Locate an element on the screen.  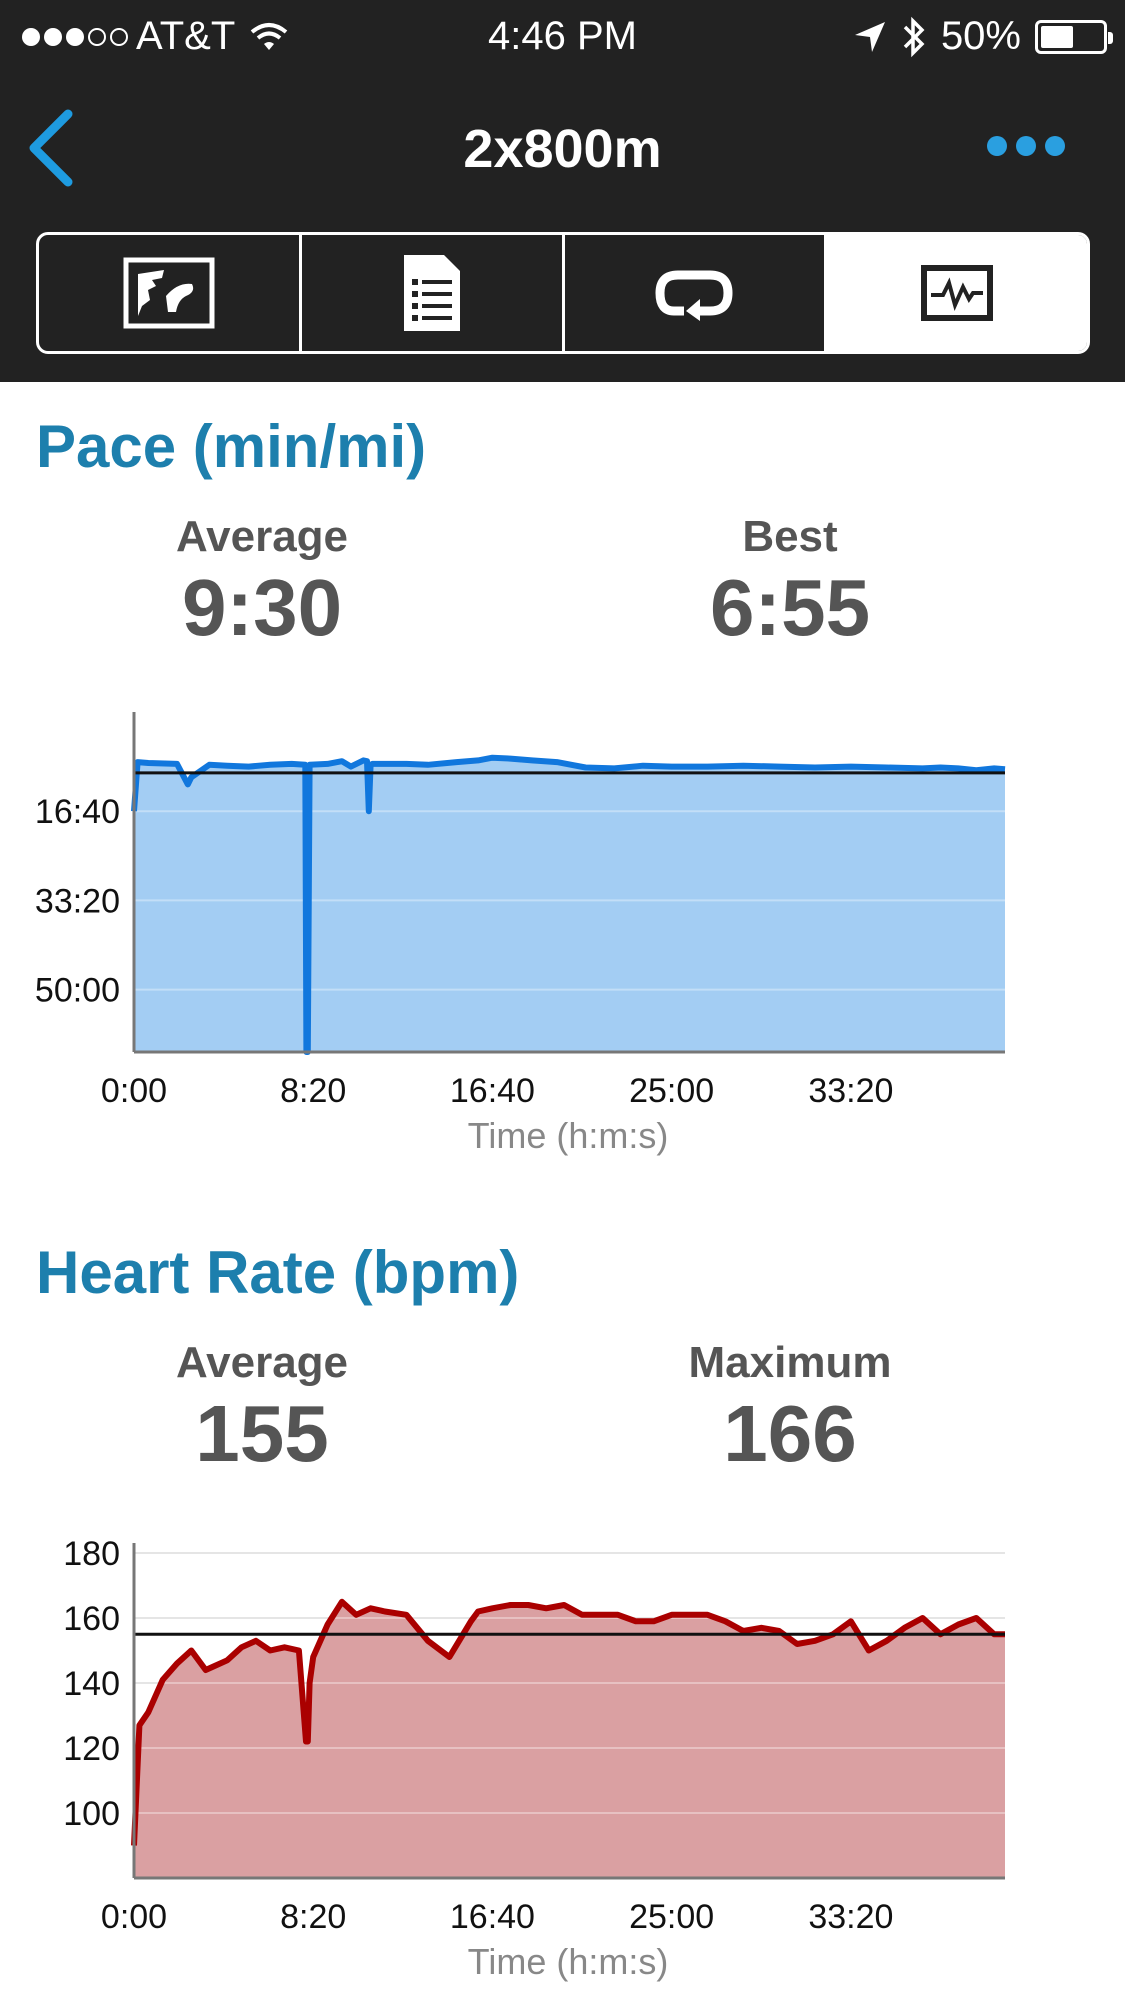
pace-x-axis-label: Time (h:m:s) is located at coordinates (568, 1135).